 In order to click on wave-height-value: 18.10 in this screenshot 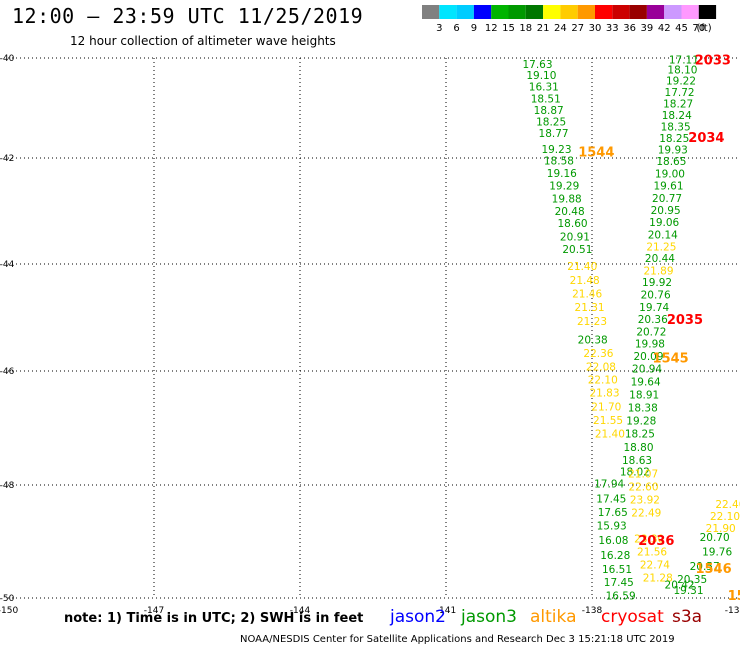, I will do `click(682, 71)`.